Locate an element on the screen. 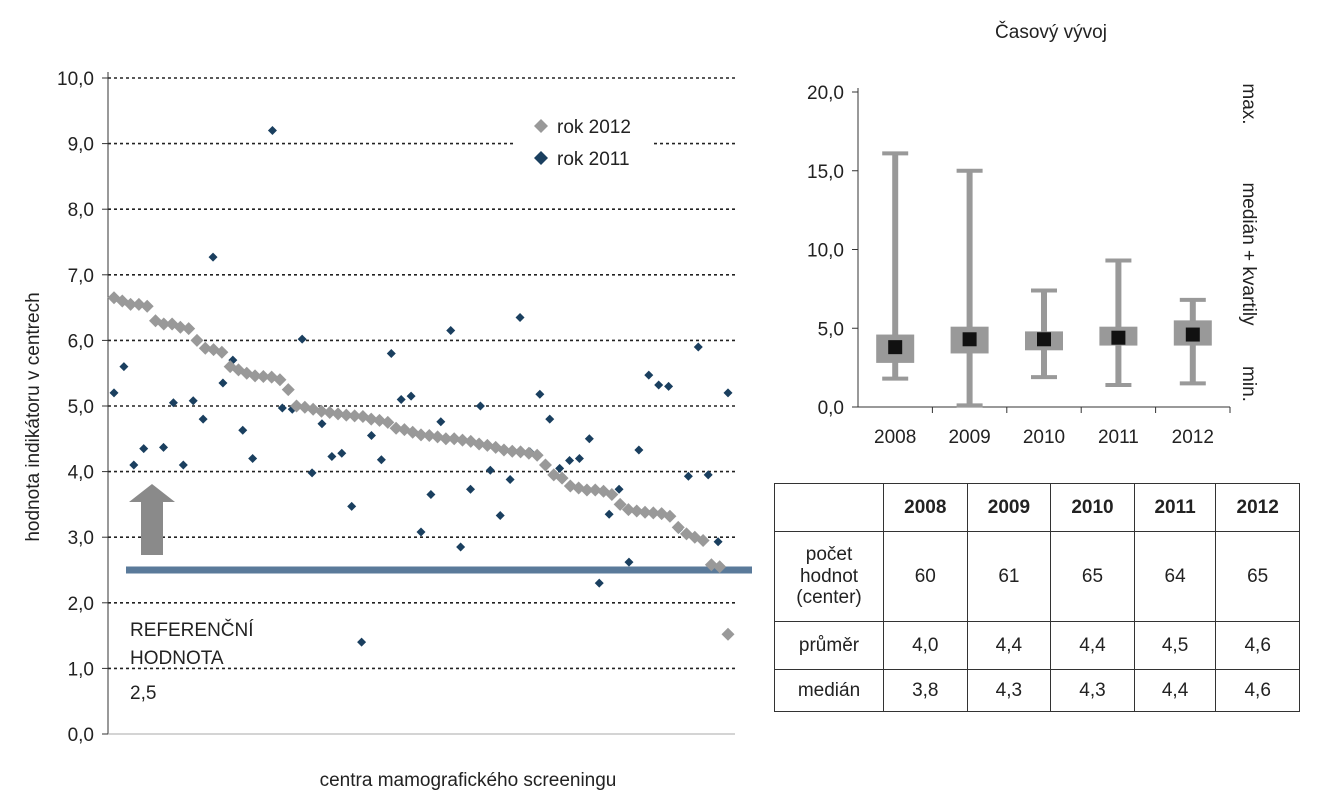  scatter-x-axis-label: centra mamografického screeningu is located at coordinates (468, 780).